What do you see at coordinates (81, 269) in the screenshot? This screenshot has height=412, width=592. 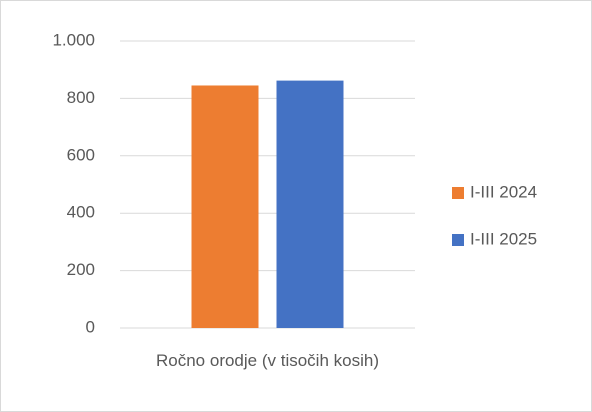 I see `y-tick-label: 200` at bounding box center [81, 269].